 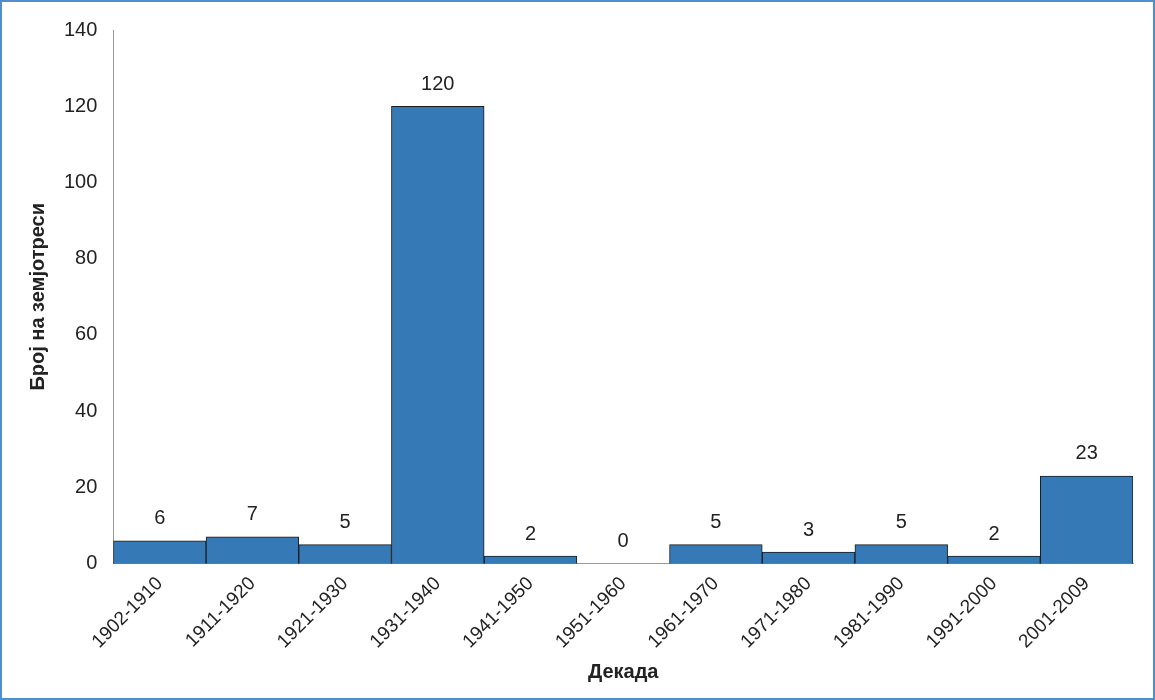 What do you see at coordinates (1086, 452) in the screenshot?
I see `data-label: 23` at bounding box center [1086, 452].